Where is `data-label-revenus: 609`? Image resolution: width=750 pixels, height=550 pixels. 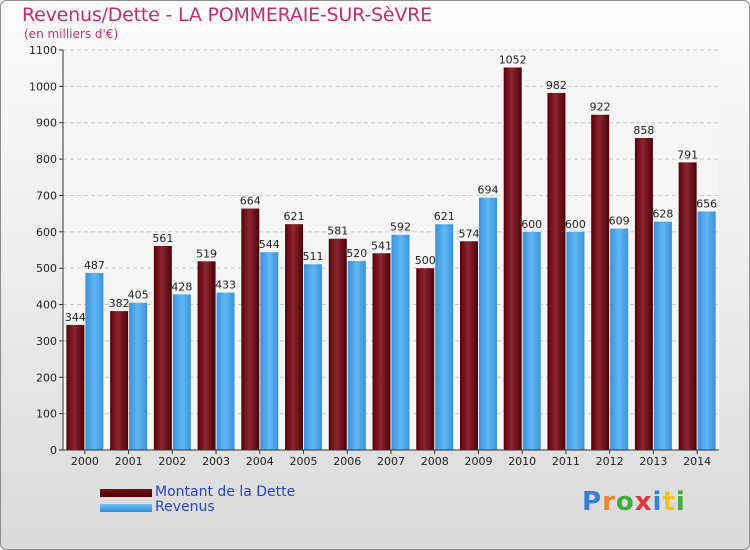 data-label-revenus: 609 is located at coordinates (619, 221).